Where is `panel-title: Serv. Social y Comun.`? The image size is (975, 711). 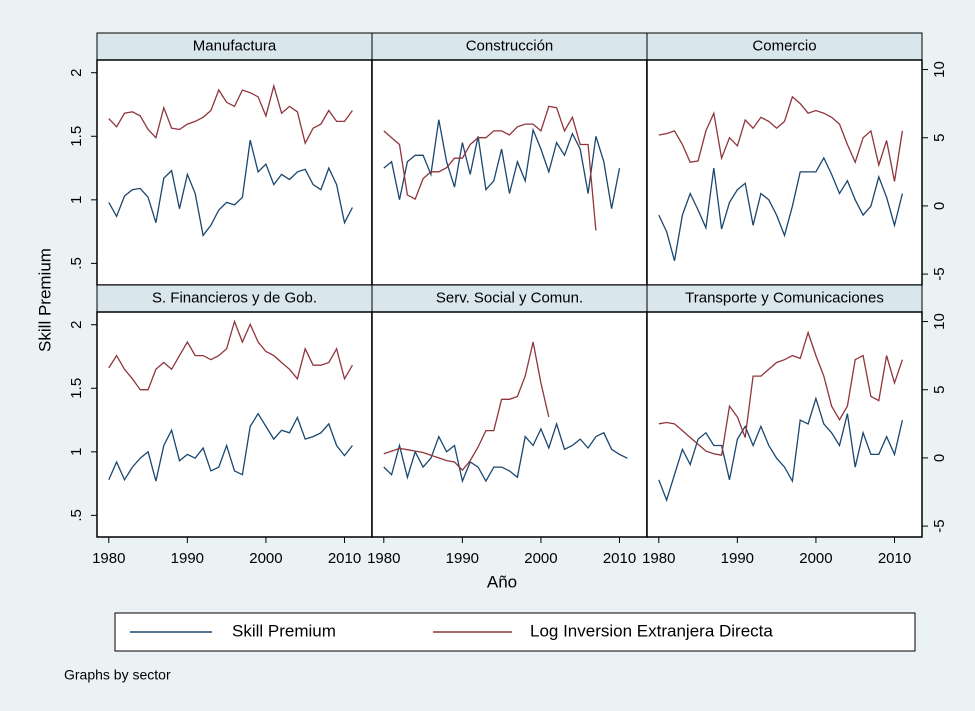
panel-title: Serv. Social y Comun. is located at coordinates (509, 297).